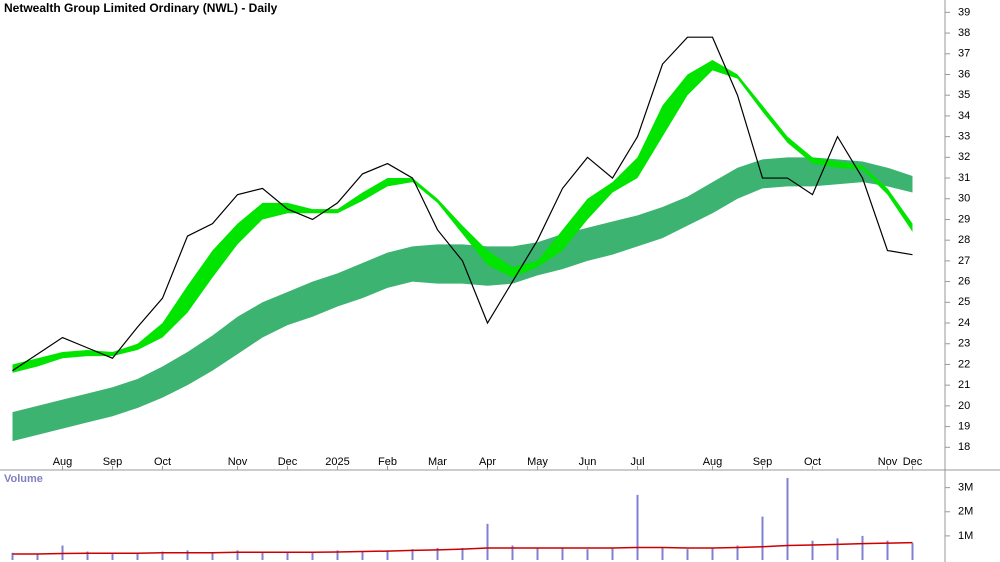 Image resolution: width=1000 pixels, height=562 pixels. Describe the element at coordinates (23, 479) in the screenshot. I see `volume-title: Volume` at that location.